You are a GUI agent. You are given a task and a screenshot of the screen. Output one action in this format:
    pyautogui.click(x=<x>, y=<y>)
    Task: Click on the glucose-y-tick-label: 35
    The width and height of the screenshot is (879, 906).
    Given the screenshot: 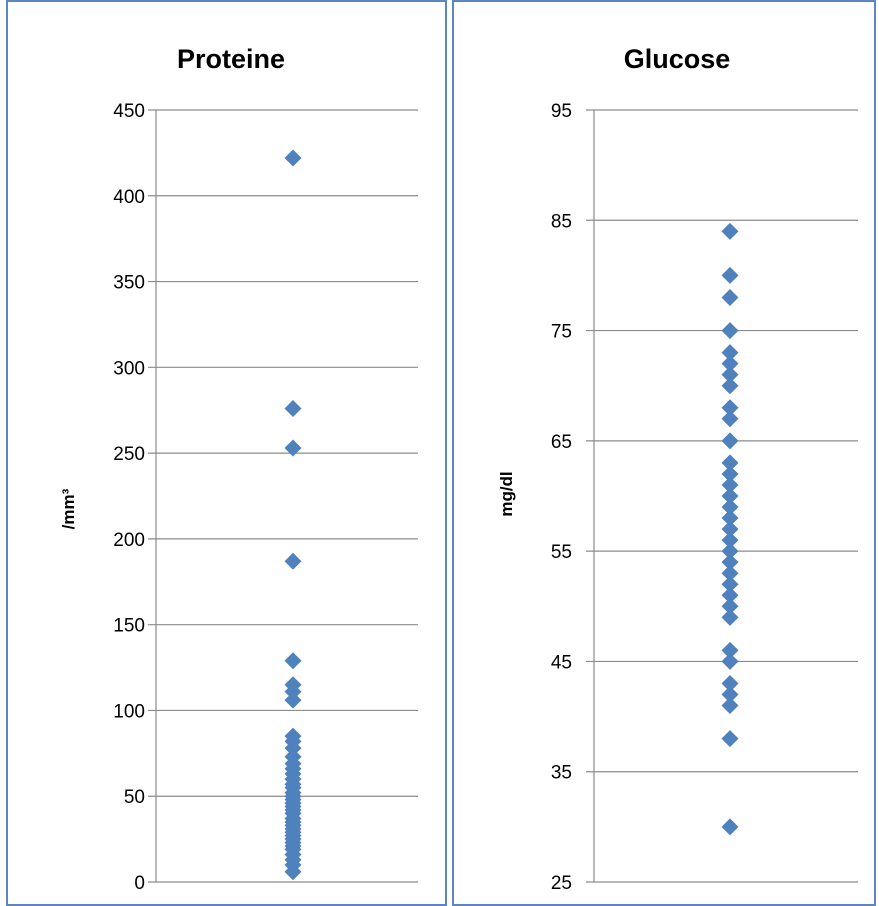 What is the action you would take?
    pyautogui.click(x=561, y=773)
    